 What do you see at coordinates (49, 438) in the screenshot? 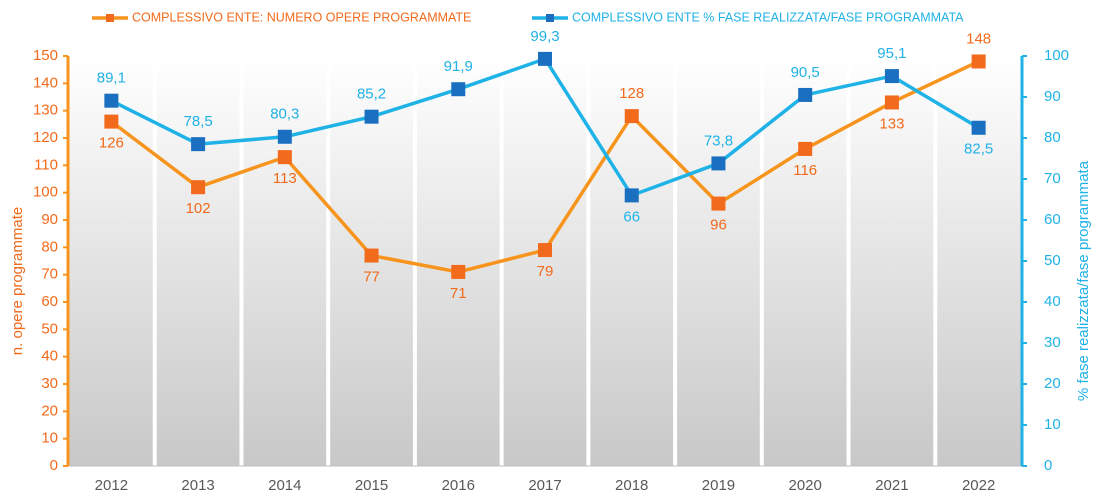
I see `y-tick-label: 10` at bounding box center [49, 438].